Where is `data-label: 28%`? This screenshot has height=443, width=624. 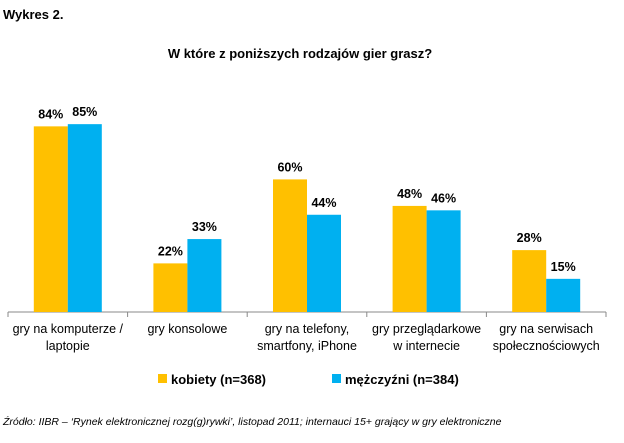
data-label: 28% is located at coordinates (529, 238).